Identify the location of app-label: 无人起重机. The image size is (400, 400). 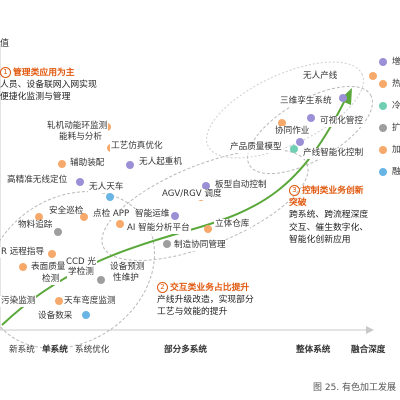
(160, 162).